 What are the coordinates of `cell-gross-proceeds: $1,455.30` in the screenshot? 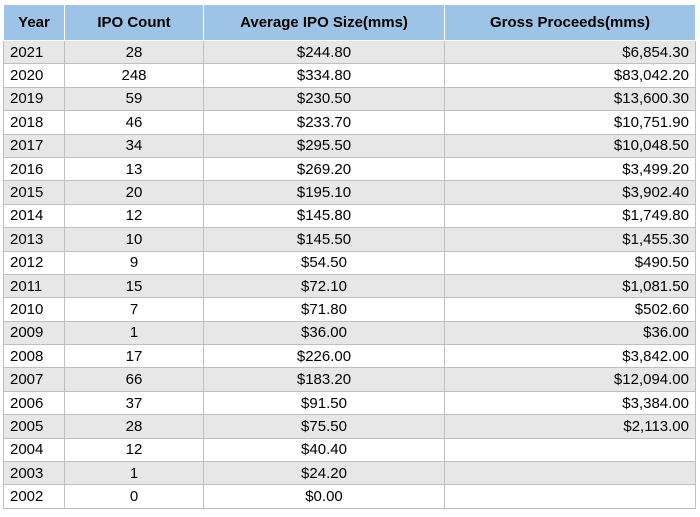 It's located at (570, 239).